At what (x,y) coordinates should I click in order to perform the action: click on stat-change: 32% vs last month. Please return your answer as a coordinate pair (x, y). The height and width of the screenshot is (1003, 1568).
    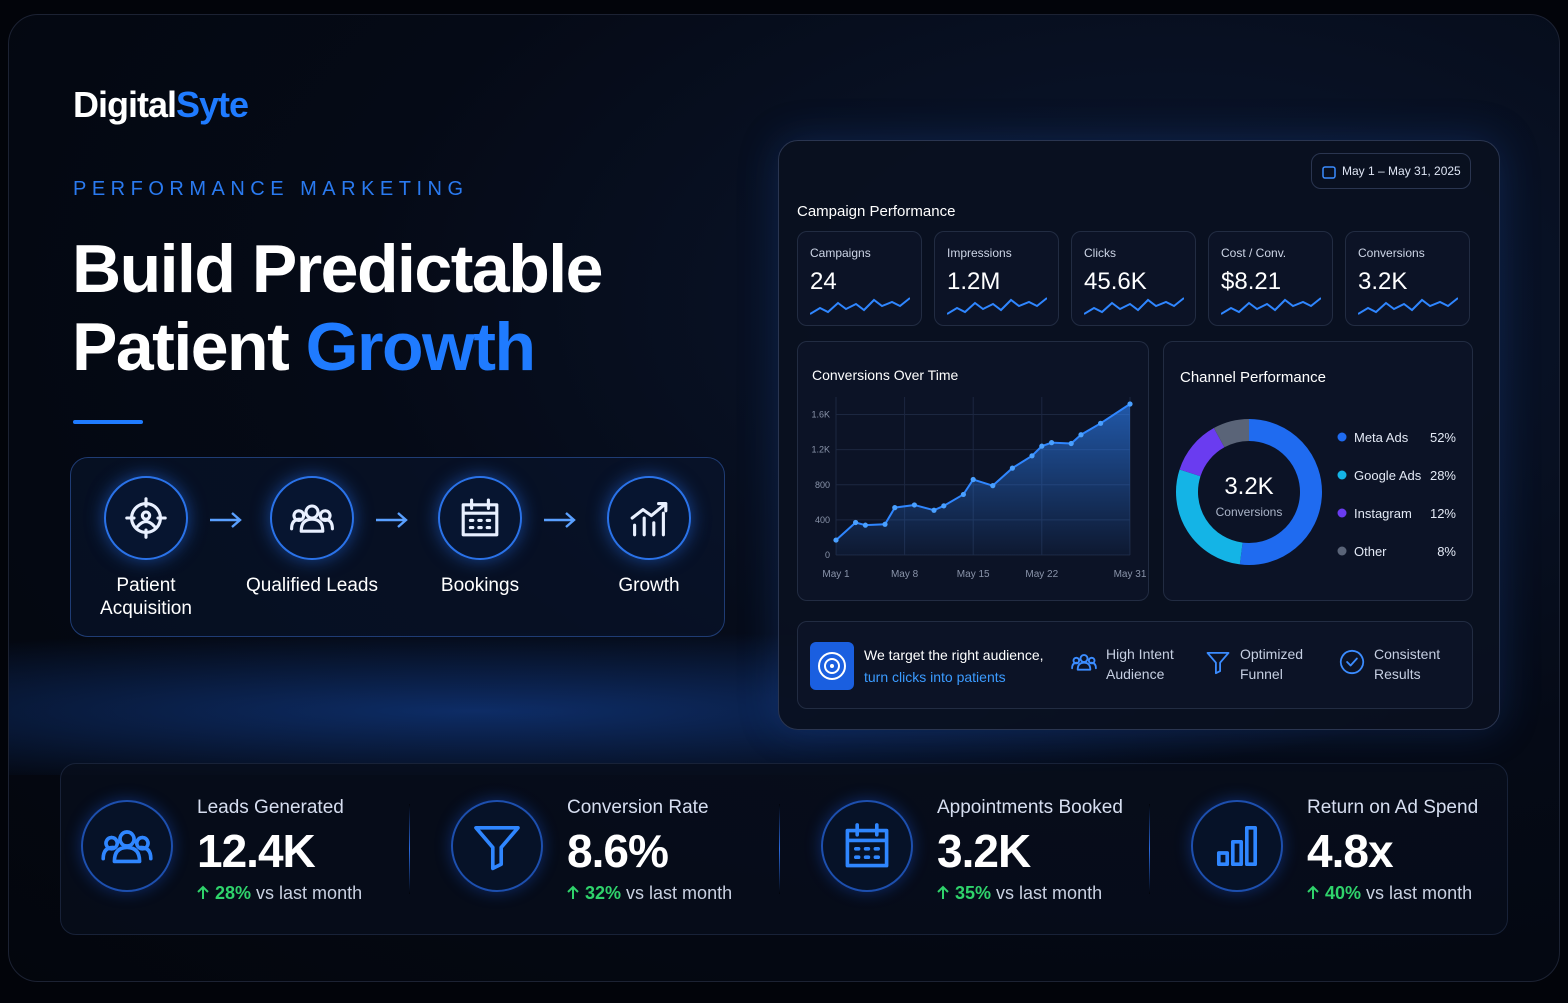
    Looking at the image, I should click on (649, 893).